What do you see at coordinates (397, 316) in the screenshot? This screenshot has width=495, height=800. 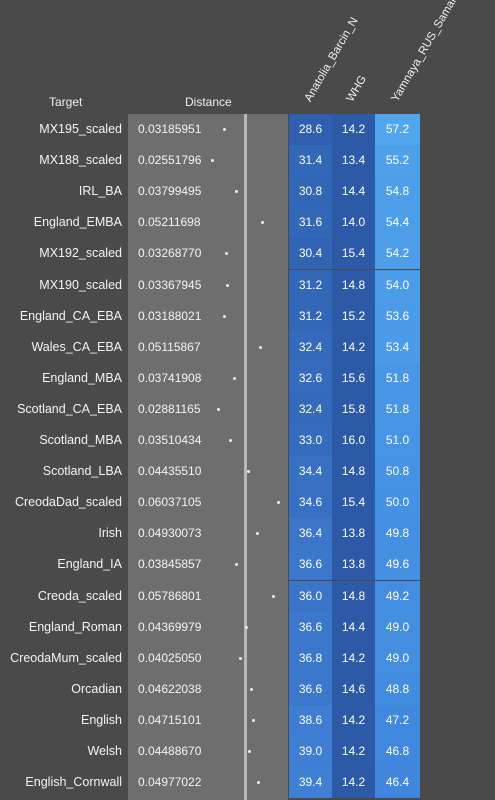 I see `yamnaya-cell: 53.6` at bounding box center [397, 316].